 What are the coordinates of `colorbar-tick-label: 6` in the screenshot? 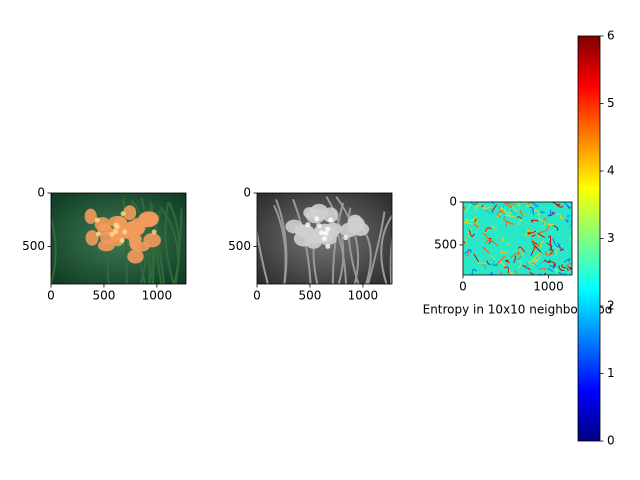 It's located at (611, 36).